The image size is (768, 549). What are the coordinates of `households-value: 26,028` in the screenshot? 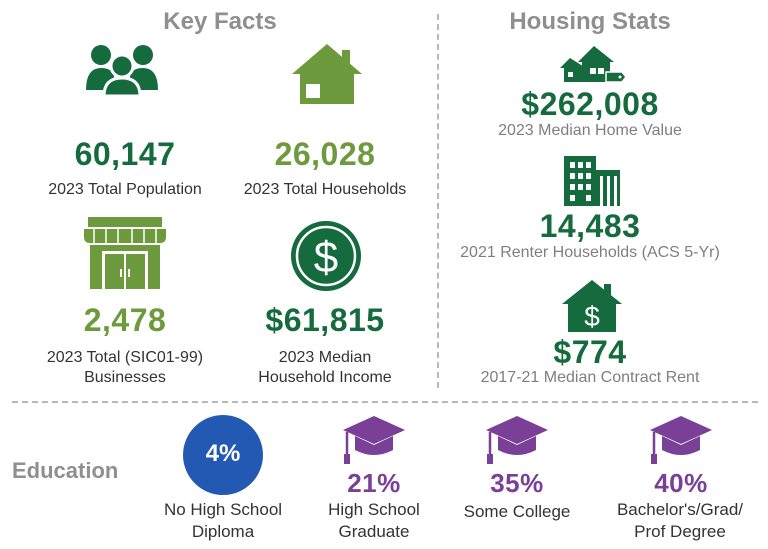 It's located at (325, 154).